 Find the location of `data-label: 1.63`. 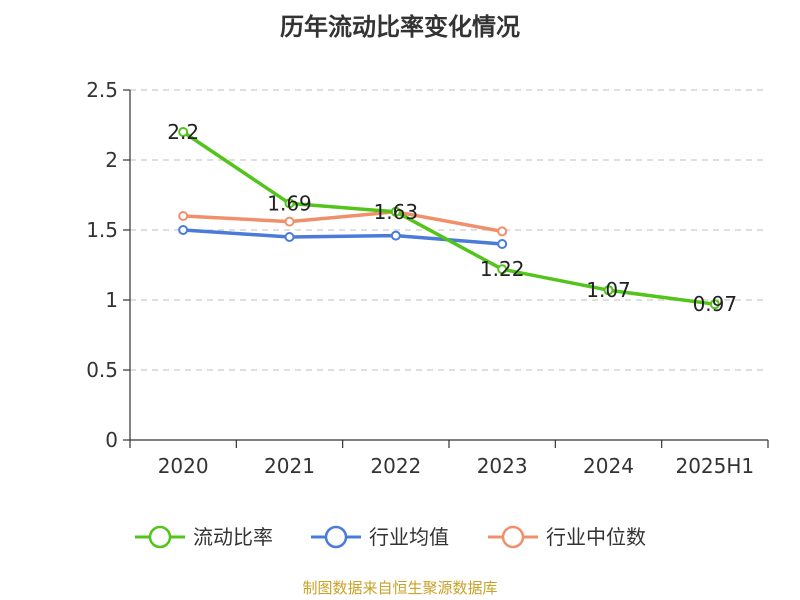

data-label: 1.63 is located at coordinates (396, 212).